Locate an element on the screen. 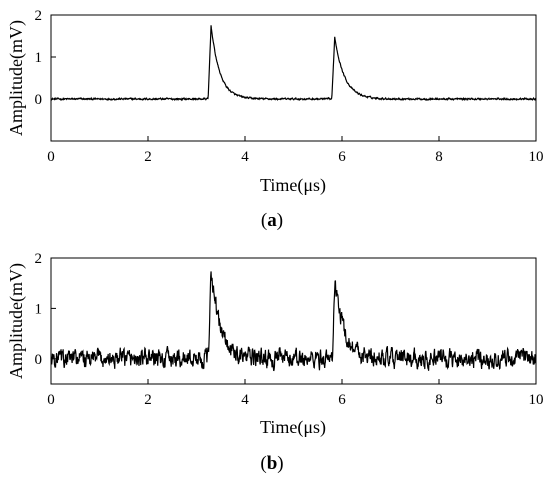 This screenshot has width=550, height=482. panel-b-y-tick-label: 2 is located at coordinates (39, 259).